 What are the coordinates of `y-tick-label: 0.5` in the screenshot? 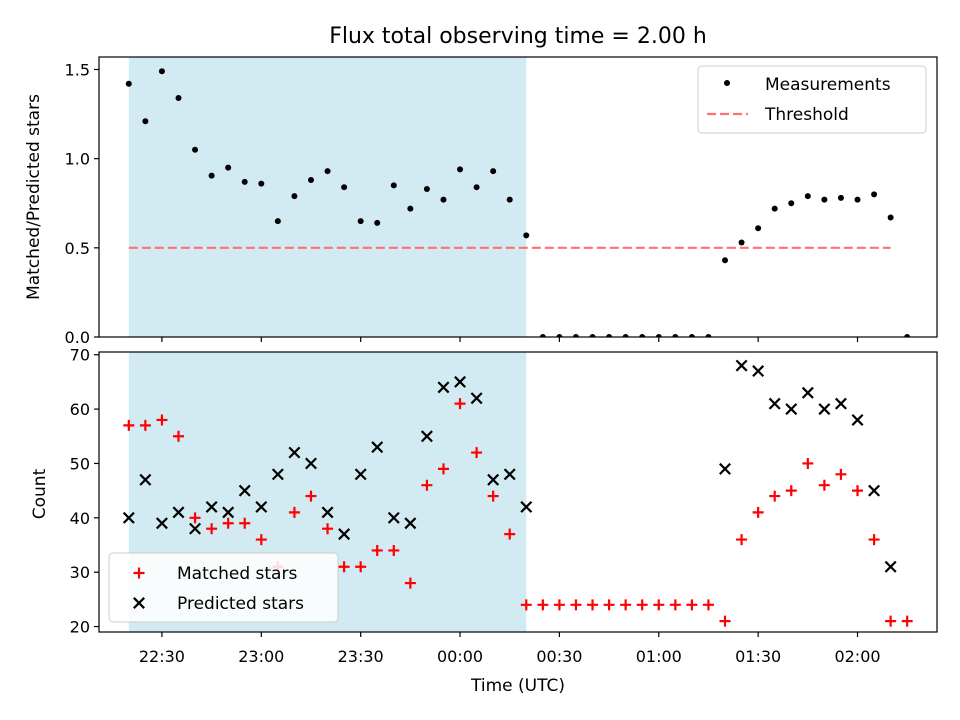 It's located at (77, 248).